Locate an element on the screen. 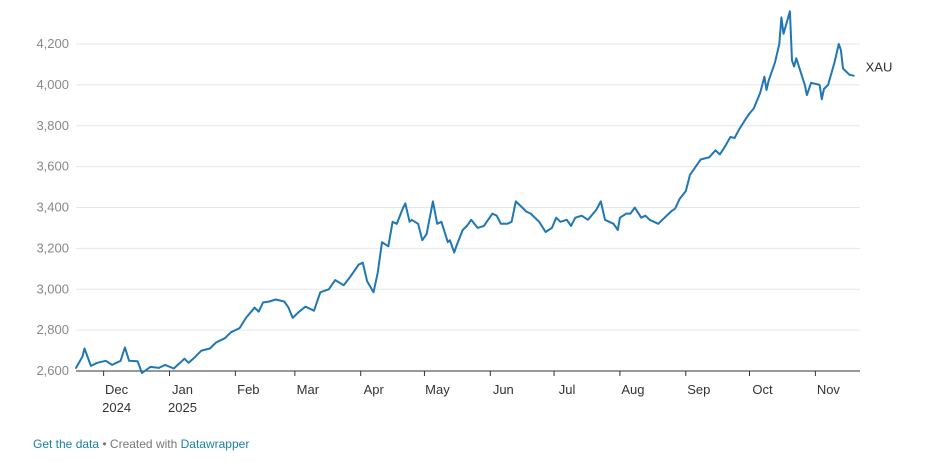 This screenshot has height=463, width=935. y-tick-label: 2,600 is located at coordinates (52, 370).